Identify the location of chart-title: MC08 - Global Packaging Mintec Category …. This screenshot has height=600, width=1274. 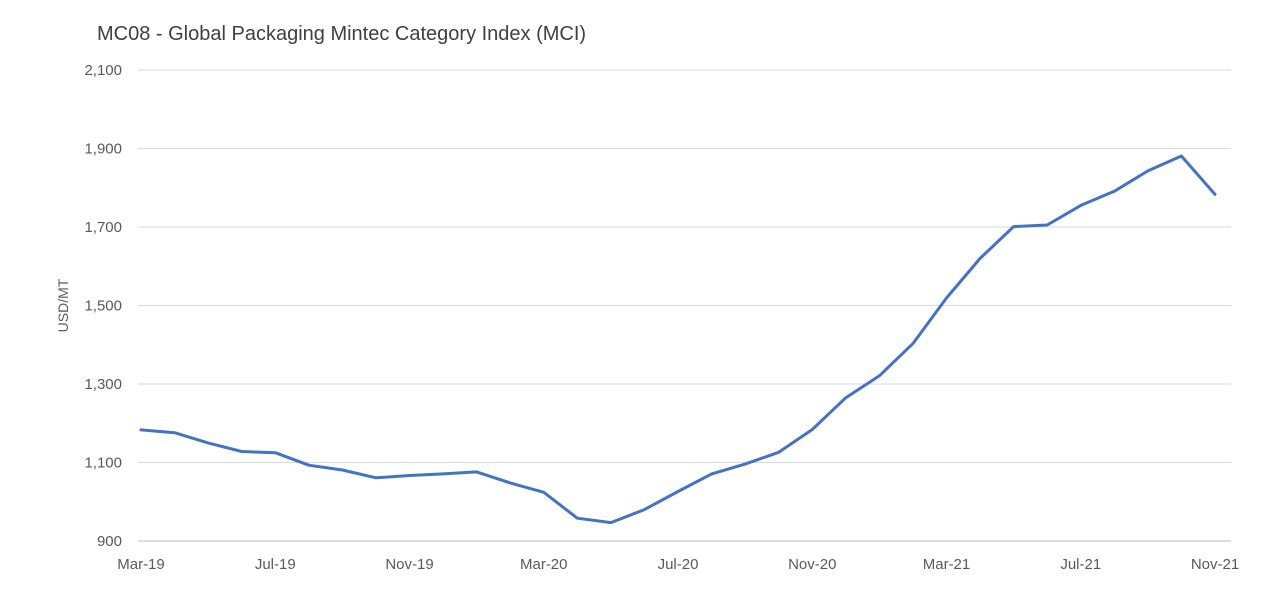
(341, 34).